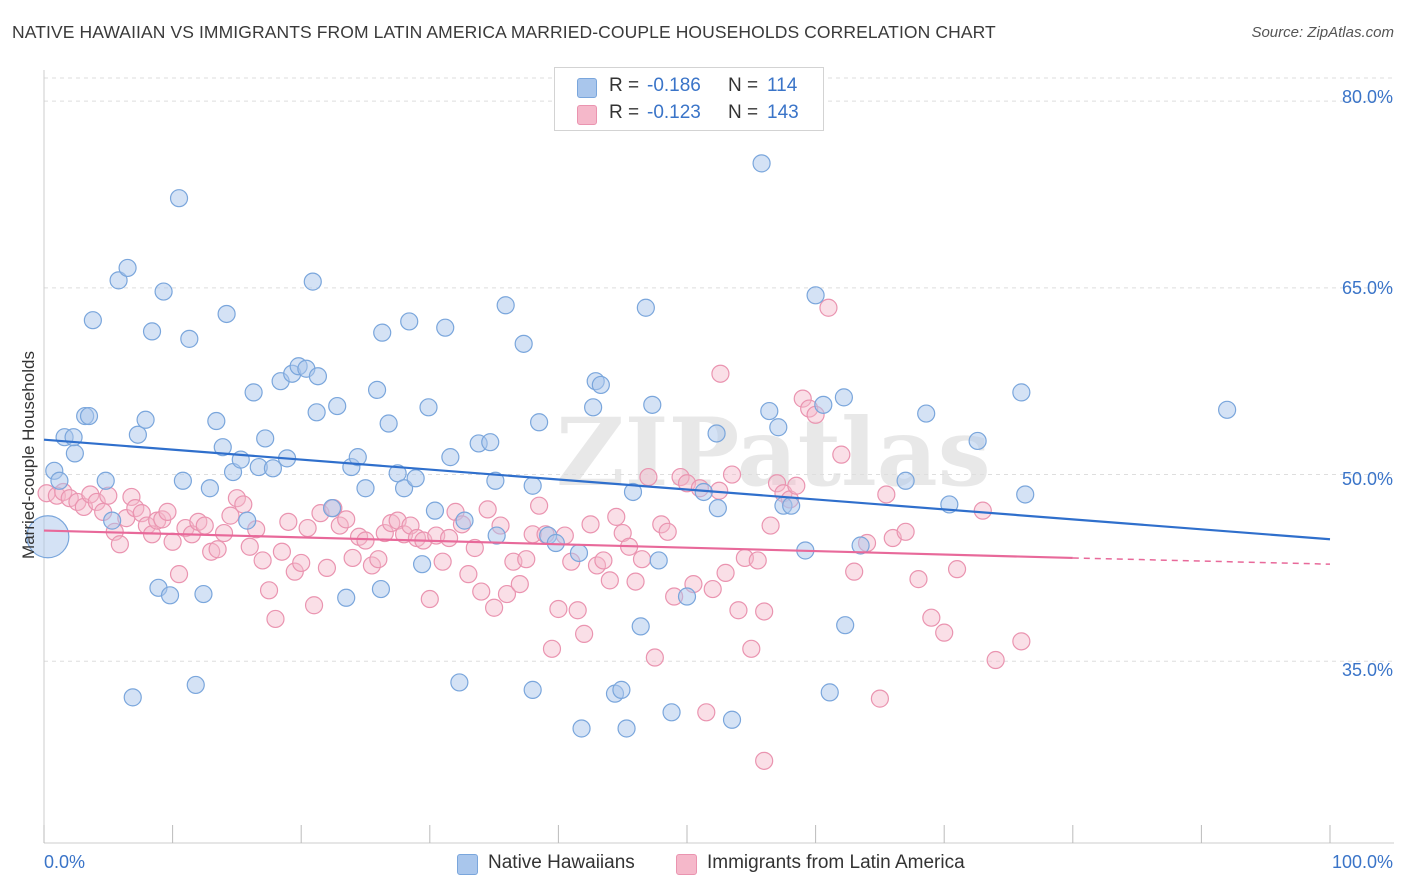  Describe the element at coordinates (836, 862) in the screenshot. I see `legend-item-label: Immigrants from Latin America` at that location.